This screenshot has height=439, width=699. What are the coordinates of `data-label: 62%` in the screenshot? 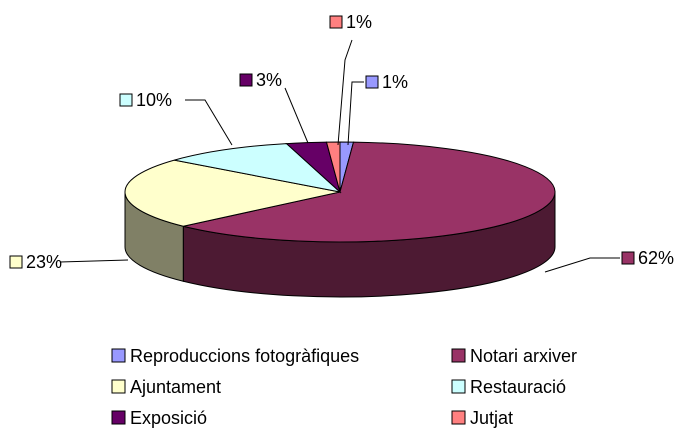 It's located at (656, 258).